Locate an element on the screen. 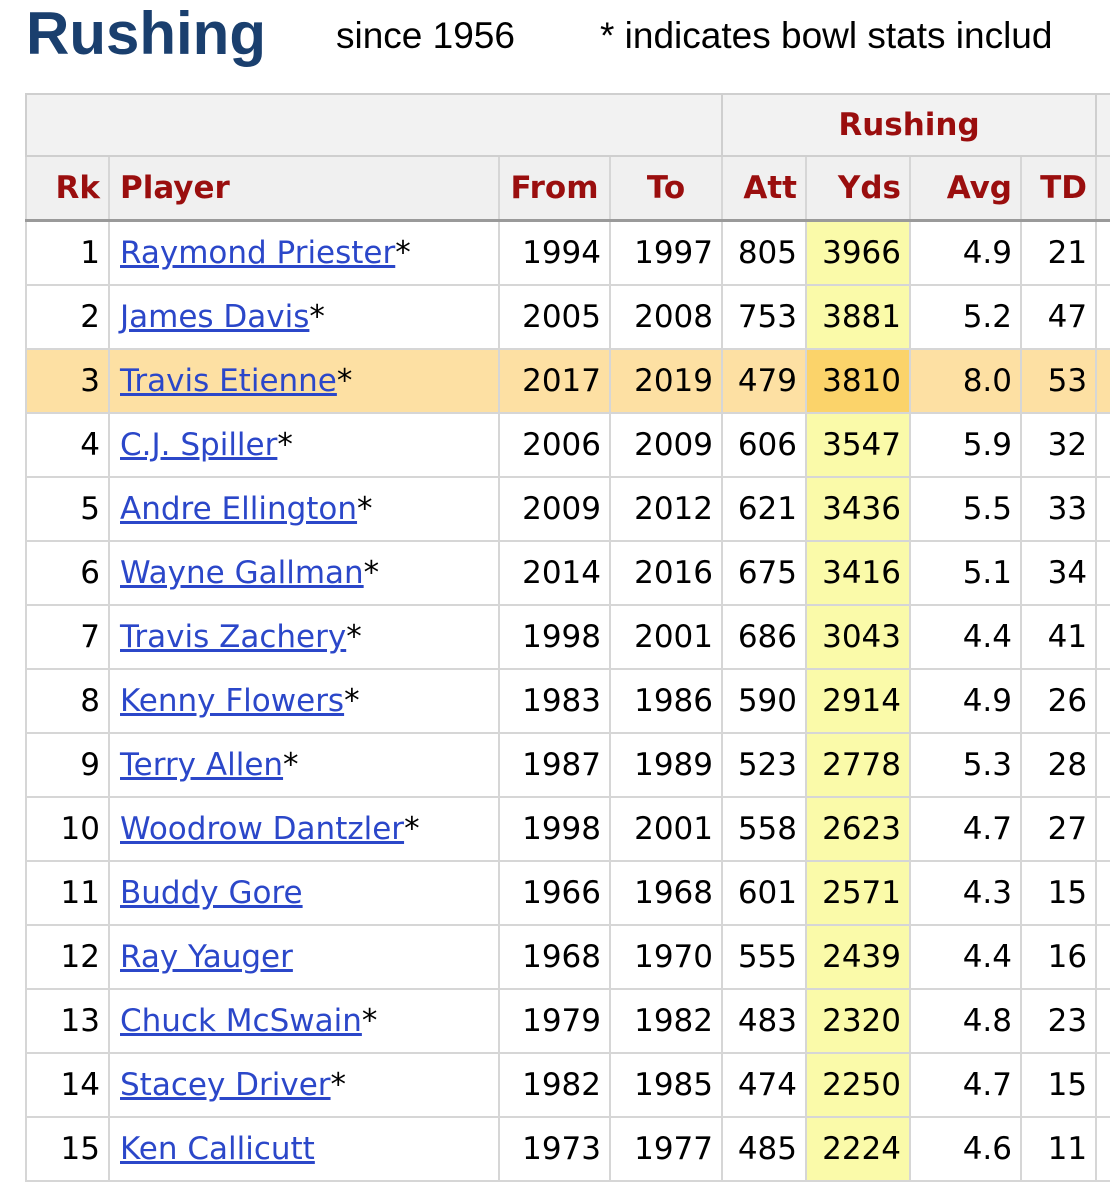 This screenshot has width=1110, height=1200. table-row: 10 Woodrow Dantzler* 1998 2001 558 2623 4.7 27 is located at coordinates (567, 829).